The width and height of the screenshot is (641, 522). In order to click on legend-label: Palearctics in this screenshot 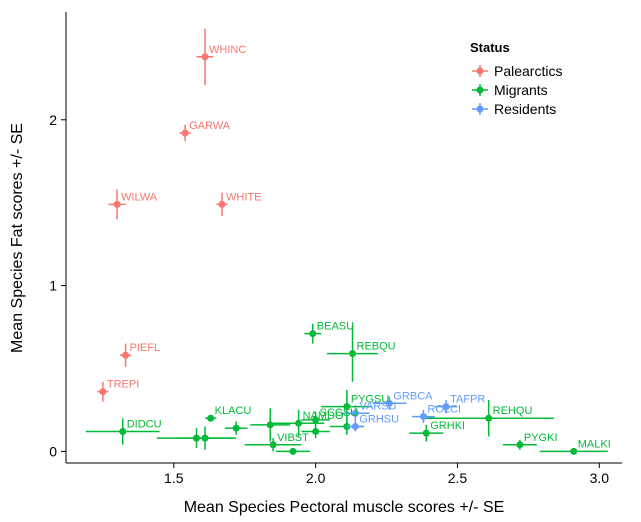, I will do `click(528, 71)`.